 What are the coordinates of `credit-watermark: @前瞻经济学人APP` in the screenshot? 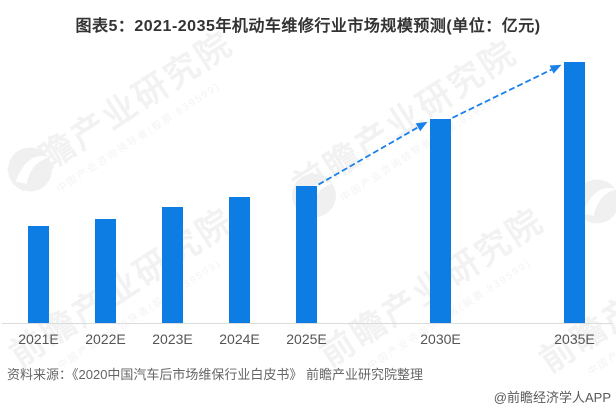 It's located at (552, 397).